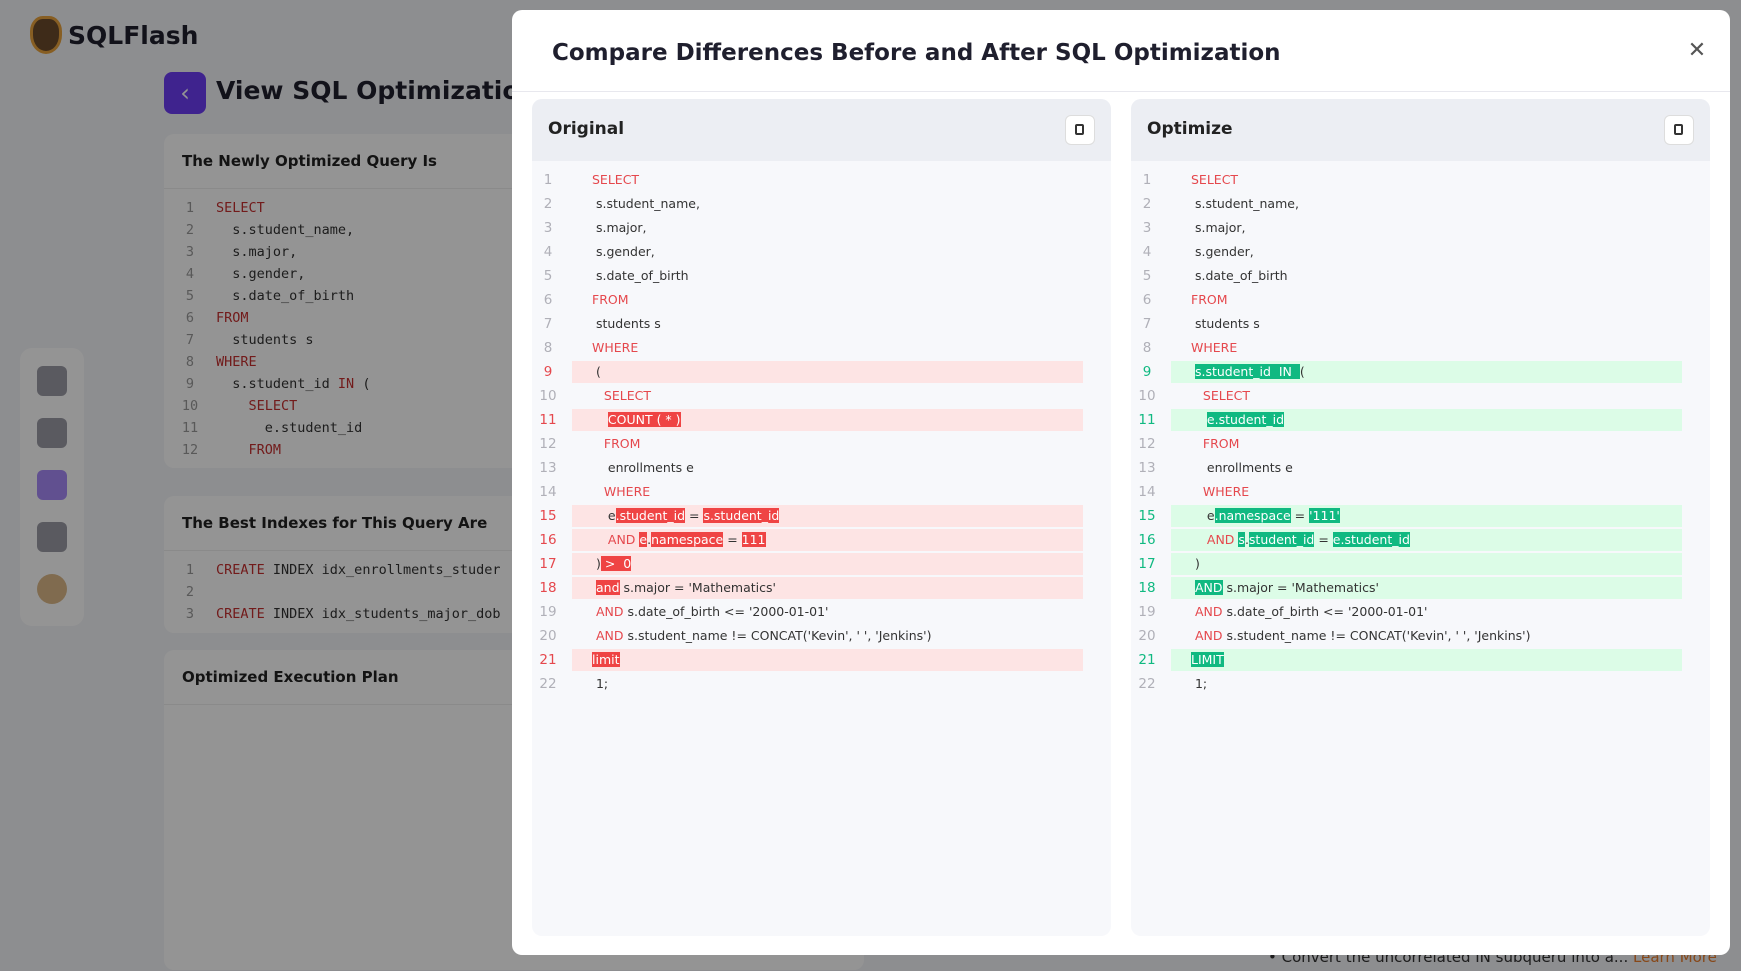 The height and width of the screenshot is (971, 1741). Describe the element at coordinates (687, 539) in the screenshot. I see `code-token: namespace` at that location.